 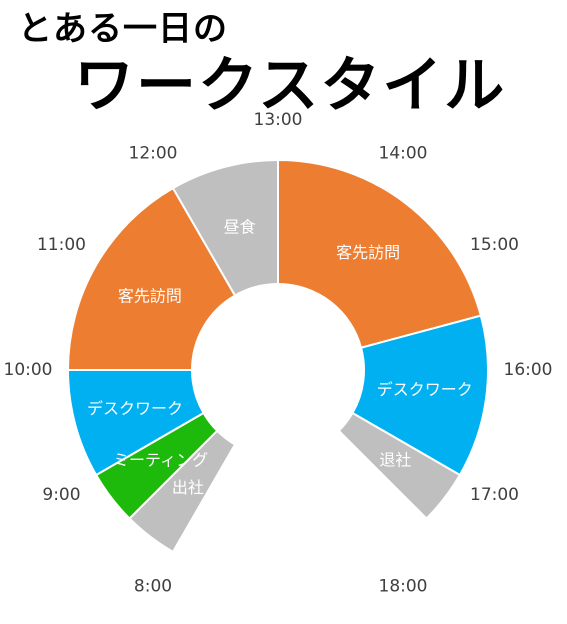 I want to click on segment-label-4: 昼食, so click(x=240, y=227).